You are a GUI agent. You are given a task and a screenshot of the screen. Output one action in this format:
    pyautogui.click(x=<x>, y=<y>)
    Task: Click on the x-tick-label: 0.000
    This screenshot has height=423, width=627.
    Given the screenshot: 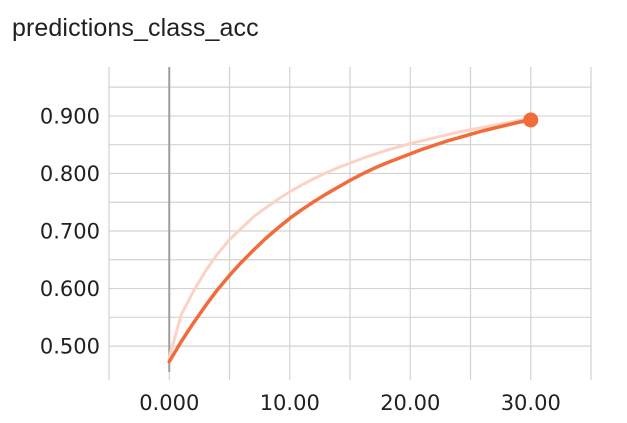 What is the action you would take?
    pyautogui.click(x=169, y=403)
    